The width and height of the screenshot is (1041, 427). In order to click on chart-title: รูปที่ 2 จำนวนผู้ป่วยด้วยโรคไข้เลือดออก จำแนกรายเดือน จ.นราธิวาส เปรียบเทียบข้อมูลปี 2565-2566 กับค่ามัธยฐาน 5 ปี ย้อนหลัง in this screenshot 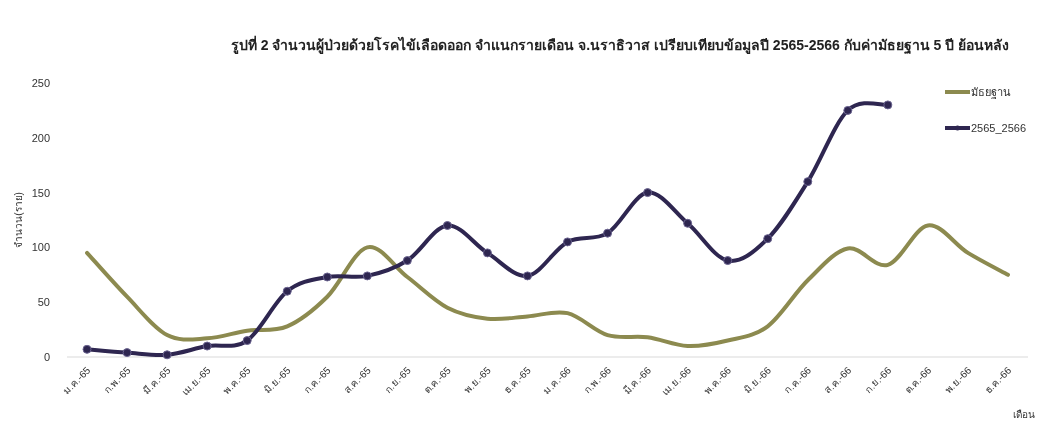, I will do `click(620, 45)`.